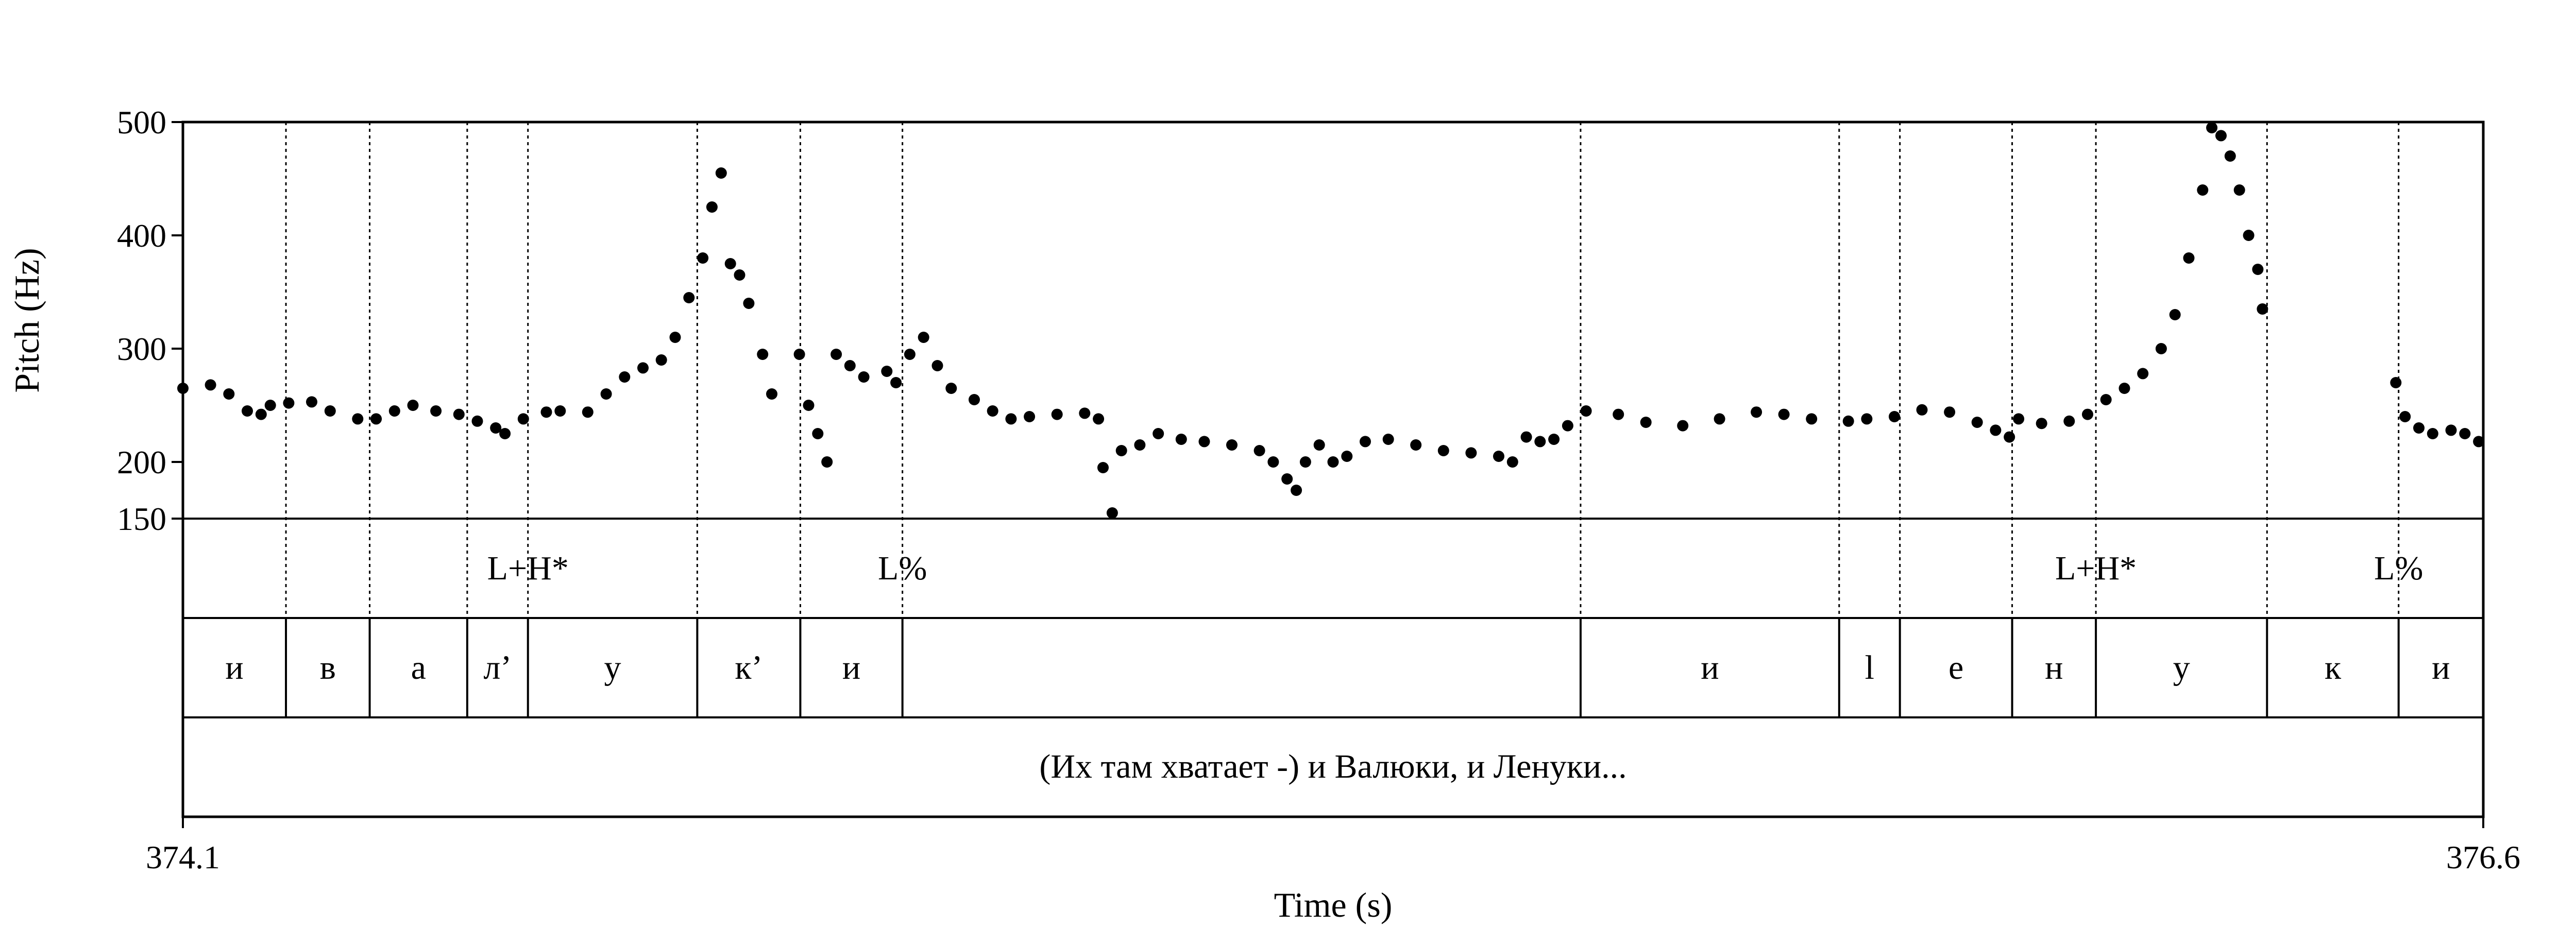 The width and height of the screenshot is (2576, 927). I want to click on segment-label-0: и, so click(234, 667).